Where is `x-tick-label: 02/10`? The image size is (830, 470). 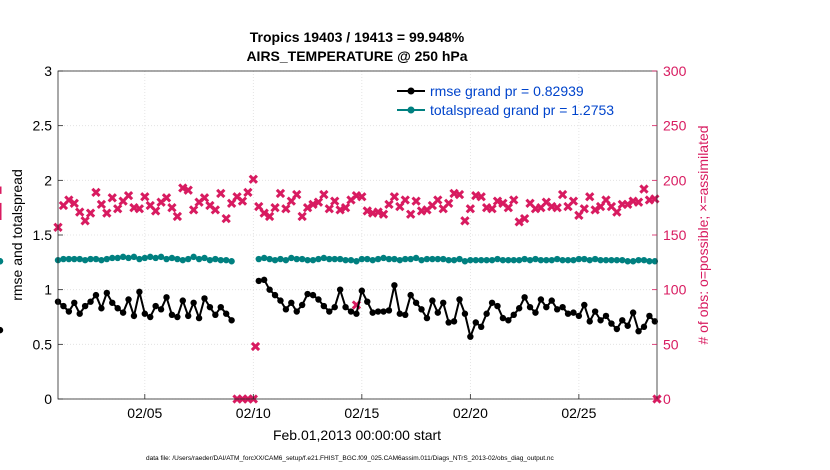
x-tick-label: 02/10 is located at coordinates (253, 413).